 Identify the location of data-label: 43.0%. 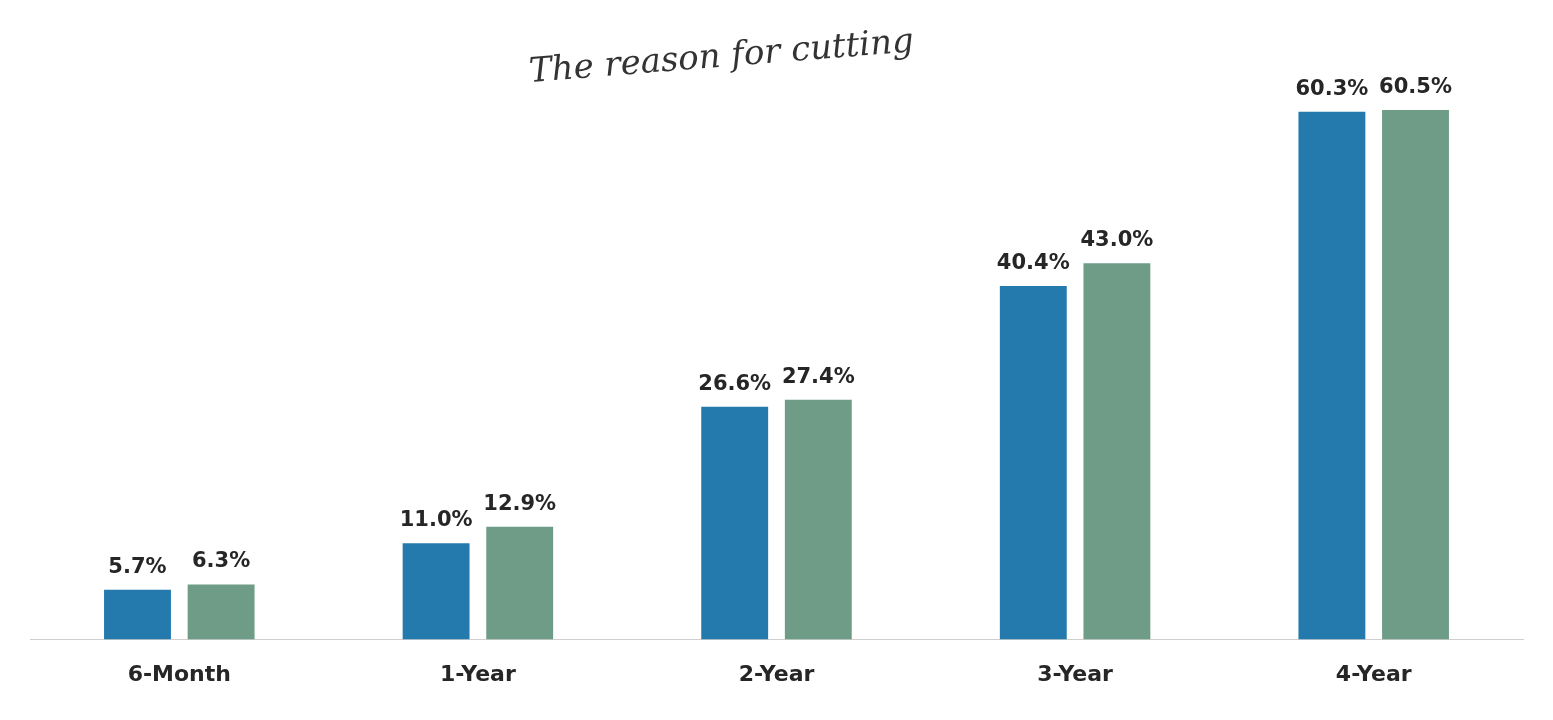
(1117, 239).